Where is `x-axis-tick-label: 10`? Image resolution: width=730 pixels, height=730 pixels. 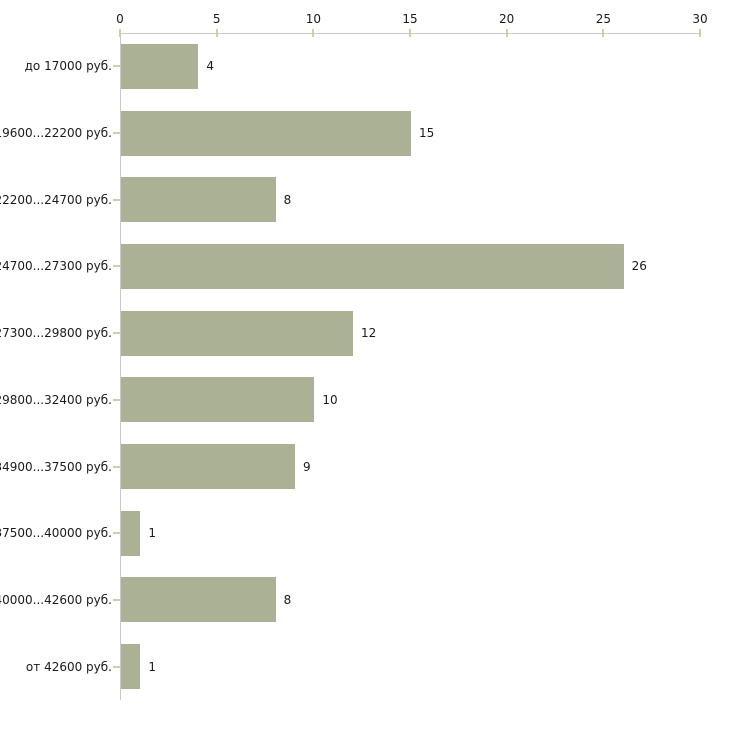 x-axis-tick-label: 10 is located at coordinates (313, 19).